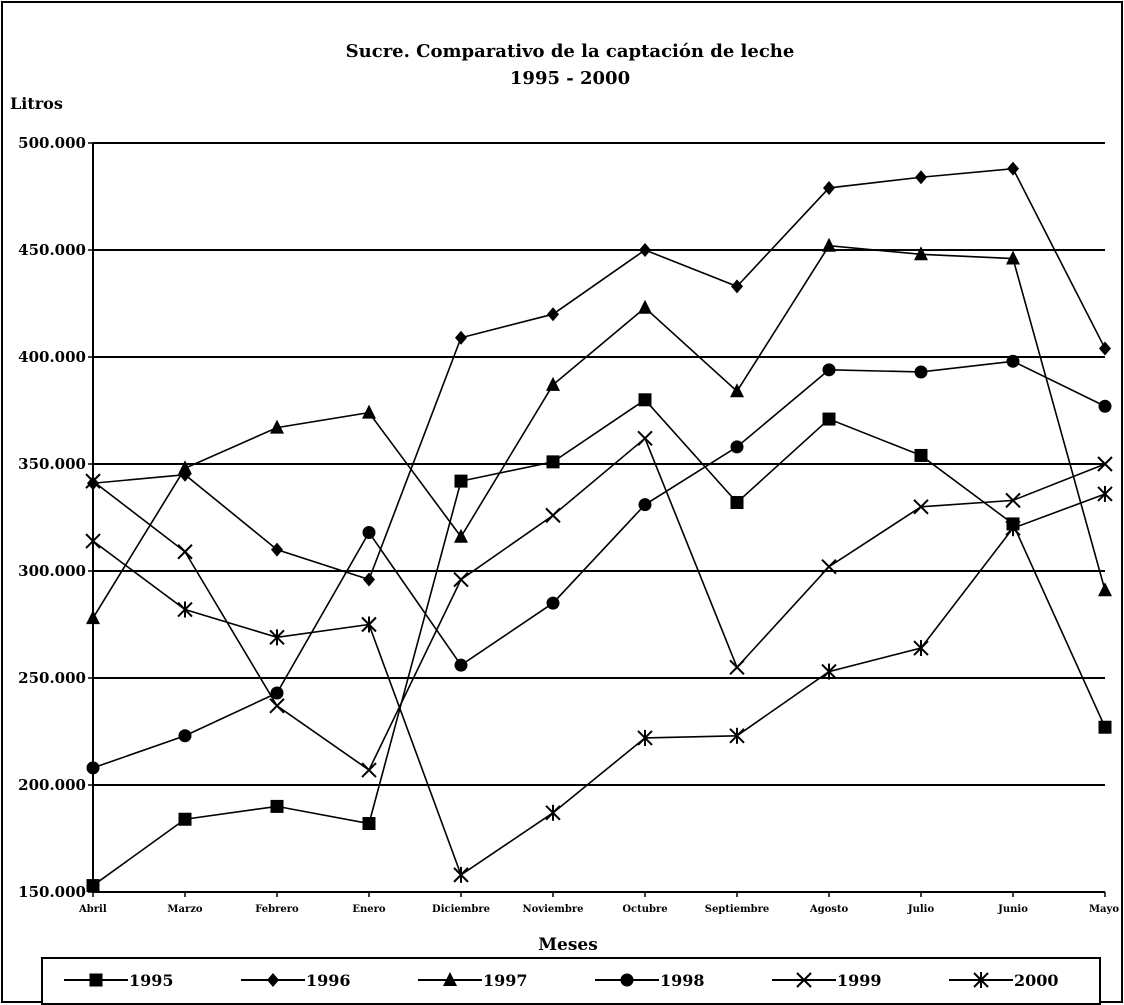 The image size is (1124, 1005). What do you see at coordinates (52, 143) in the screenshot?
I see `y-tick-label: 500.000` at bounding box center [52, 143].